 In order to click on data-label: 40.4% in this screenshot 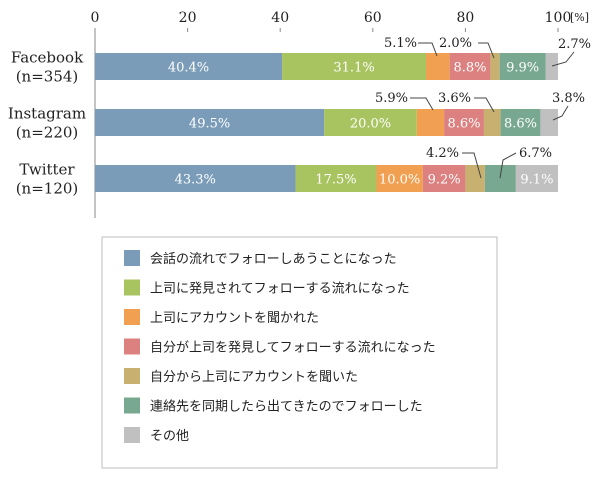, I will do `click(188, 68)`.